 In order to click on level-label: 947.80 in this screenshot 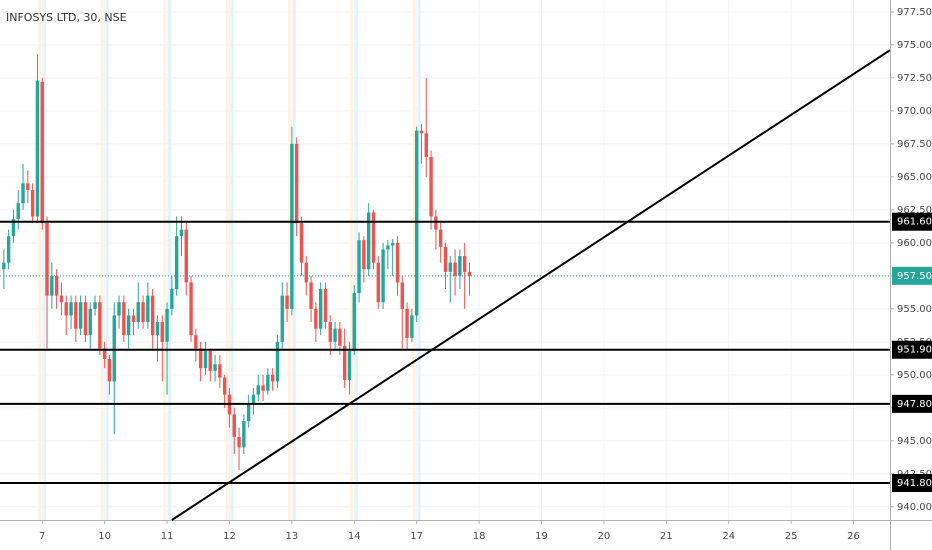, I will do `click(914, 404)`.